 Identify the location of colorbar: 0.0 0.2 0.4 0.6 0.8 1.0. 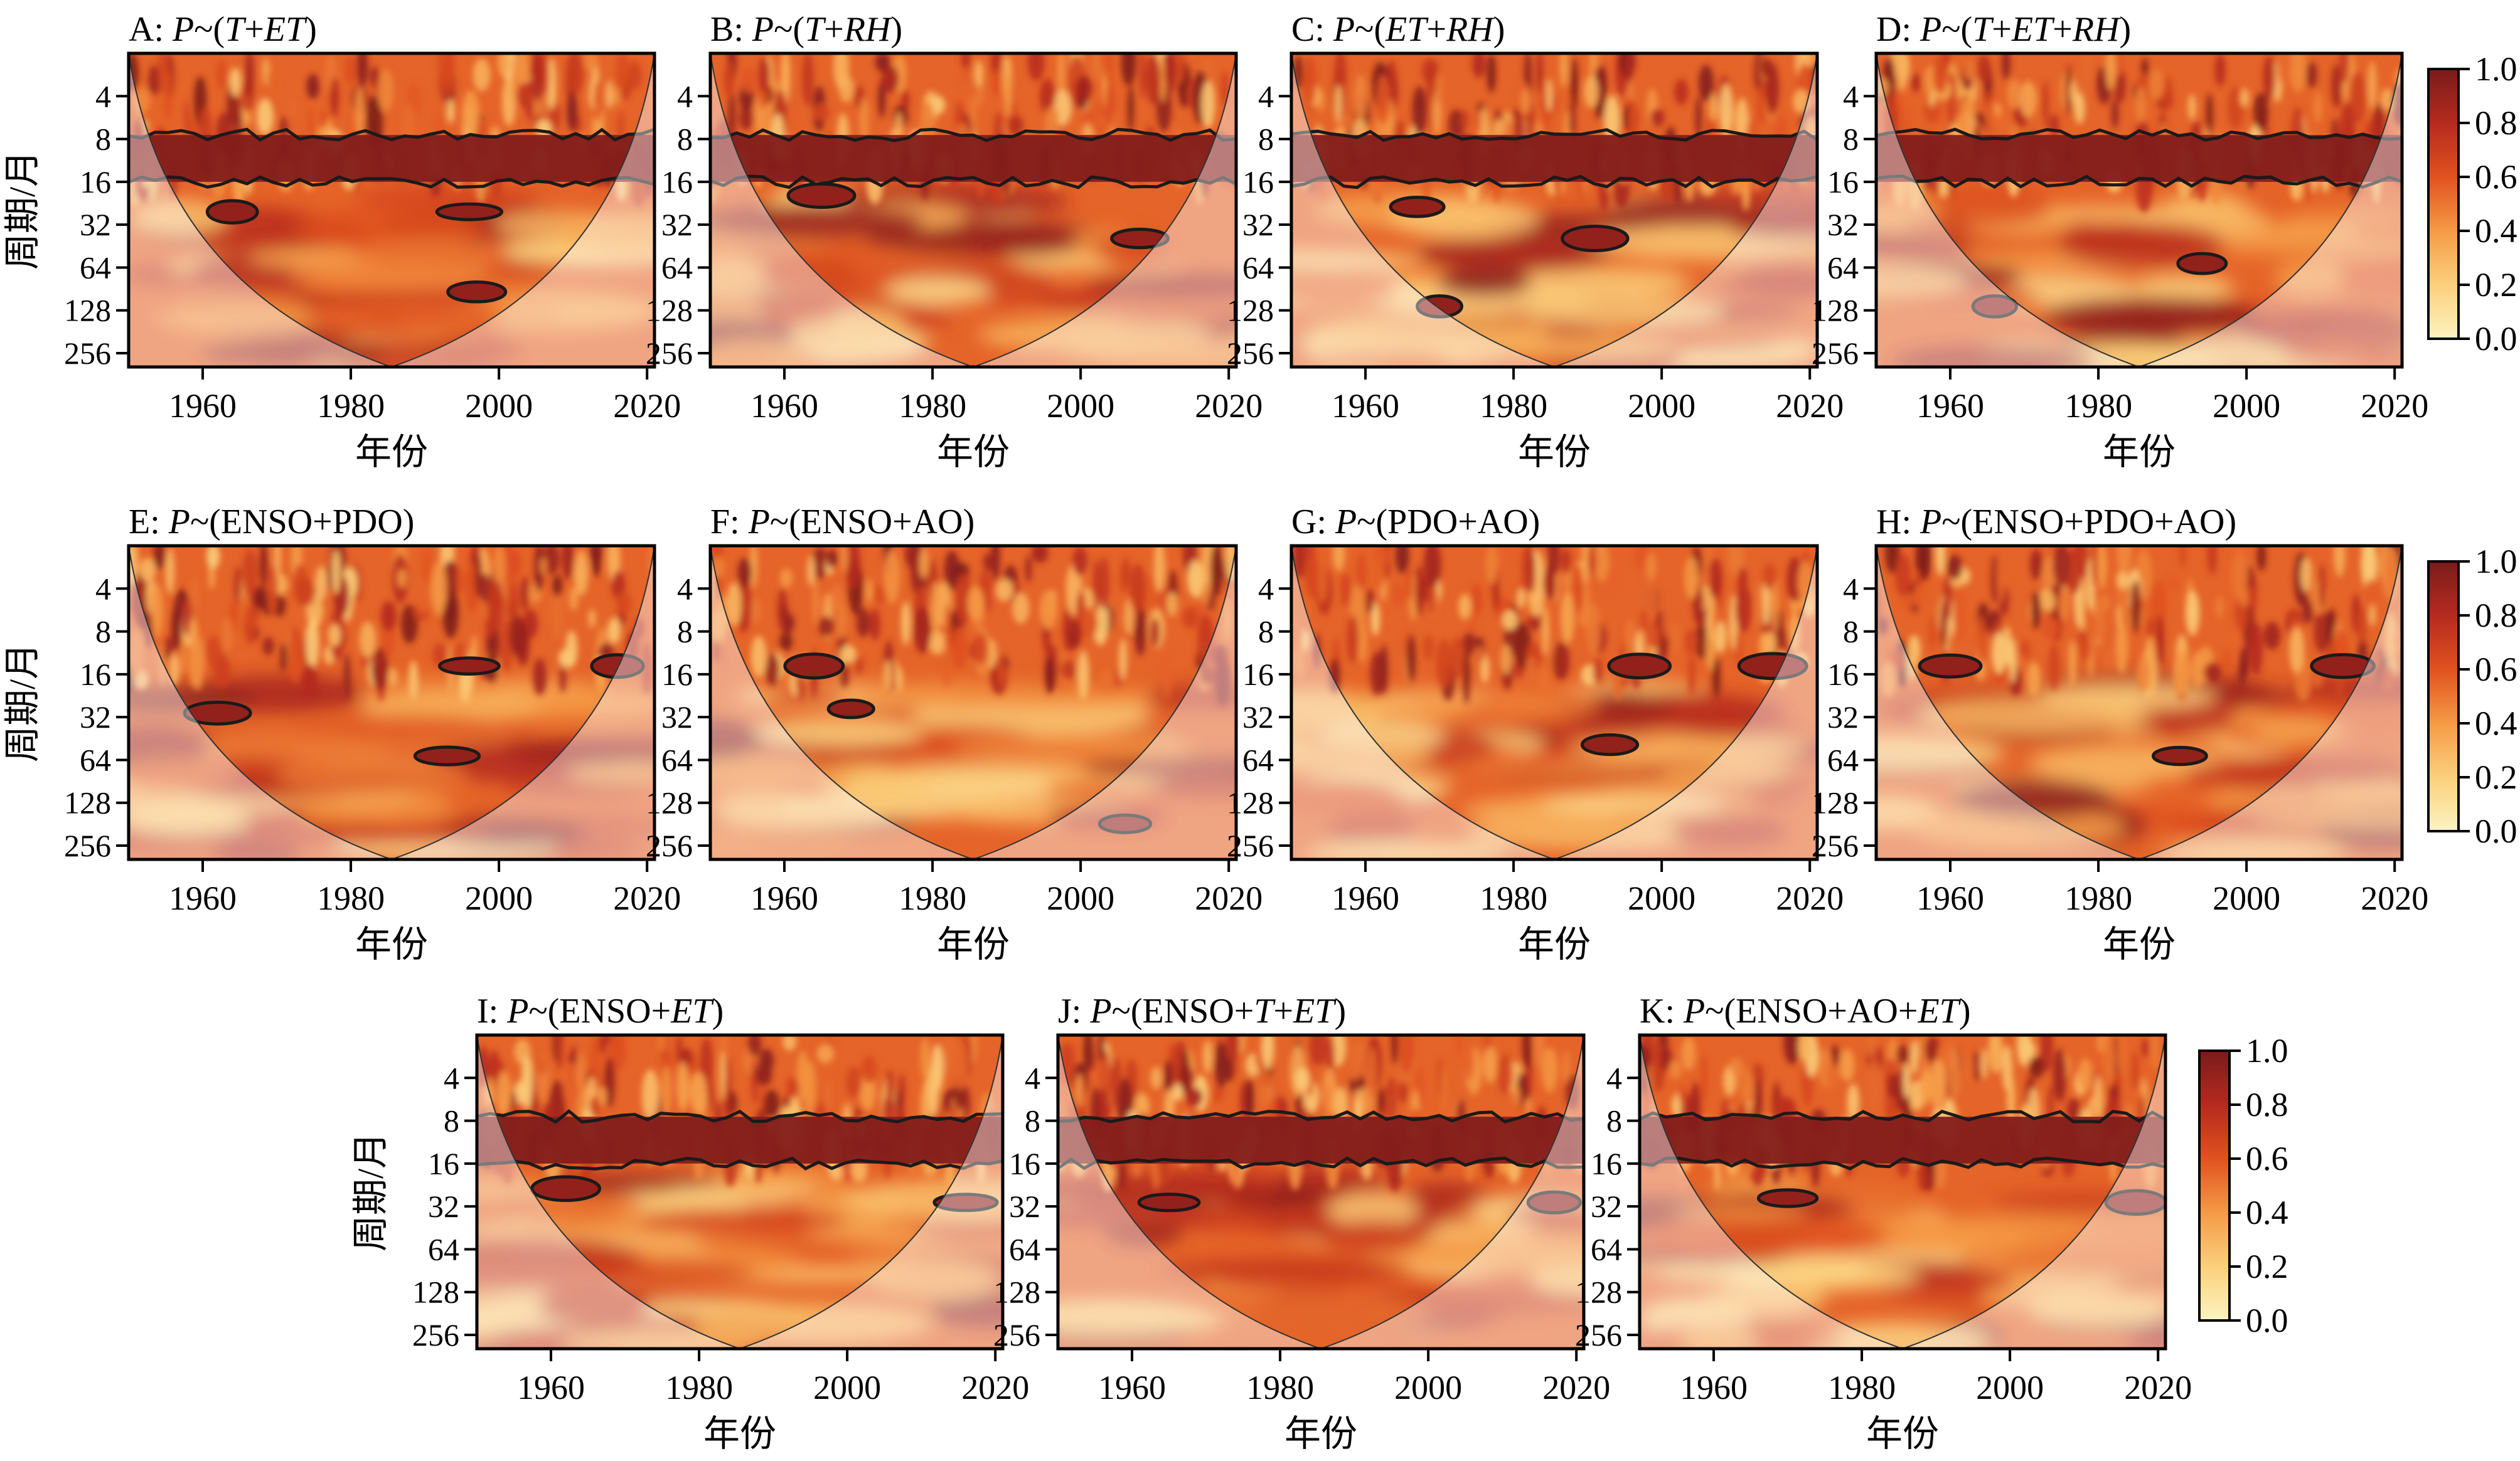
(2472, 697).